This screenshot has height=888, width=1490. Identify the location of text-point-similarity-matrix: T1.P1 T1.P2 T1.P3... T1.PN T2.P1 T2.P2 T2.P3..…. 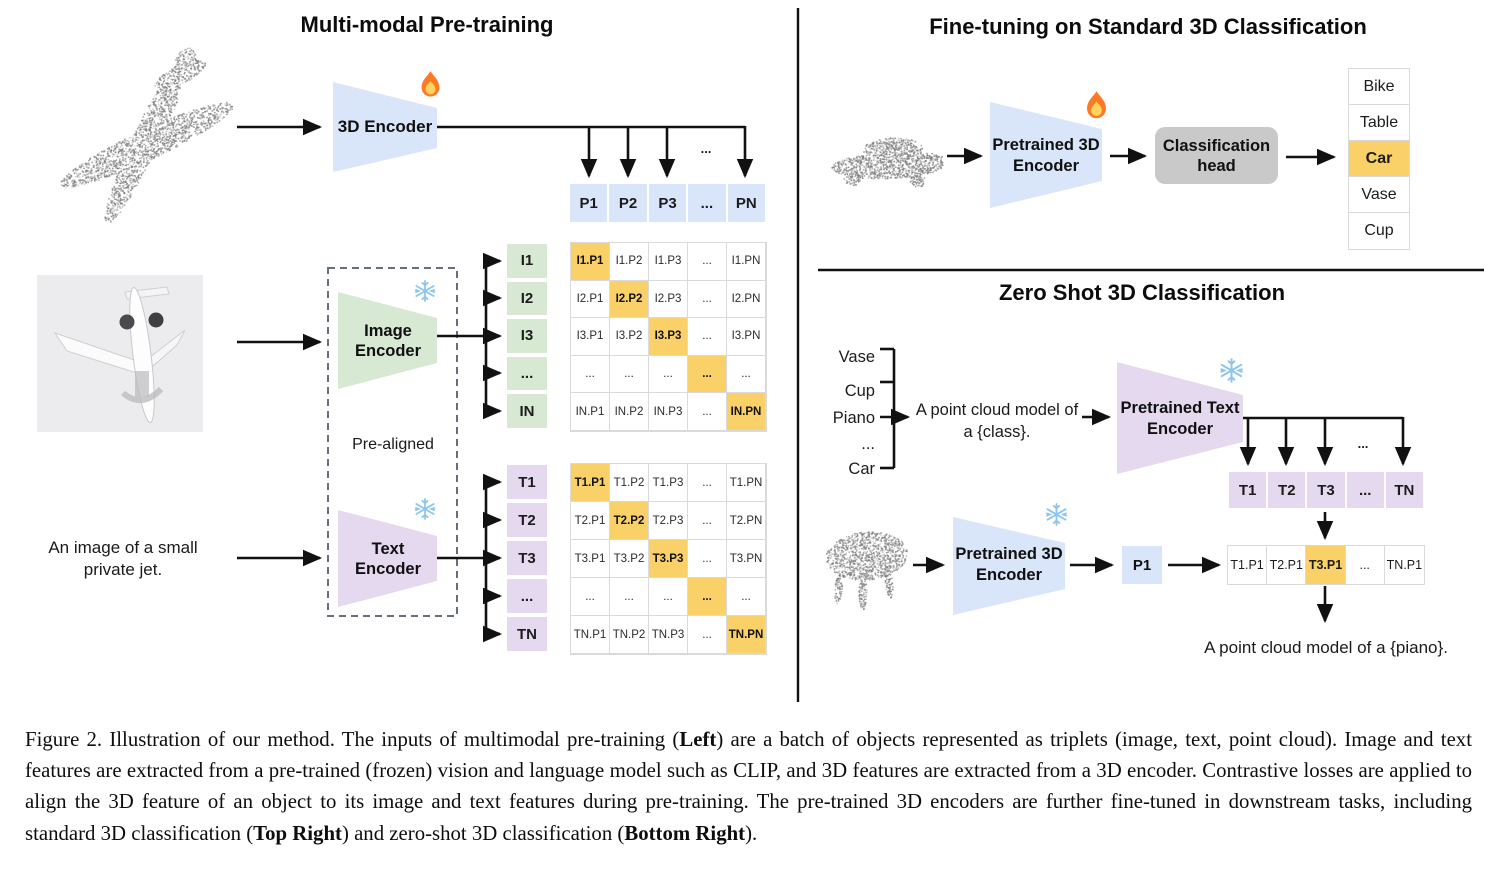
(668, 559).